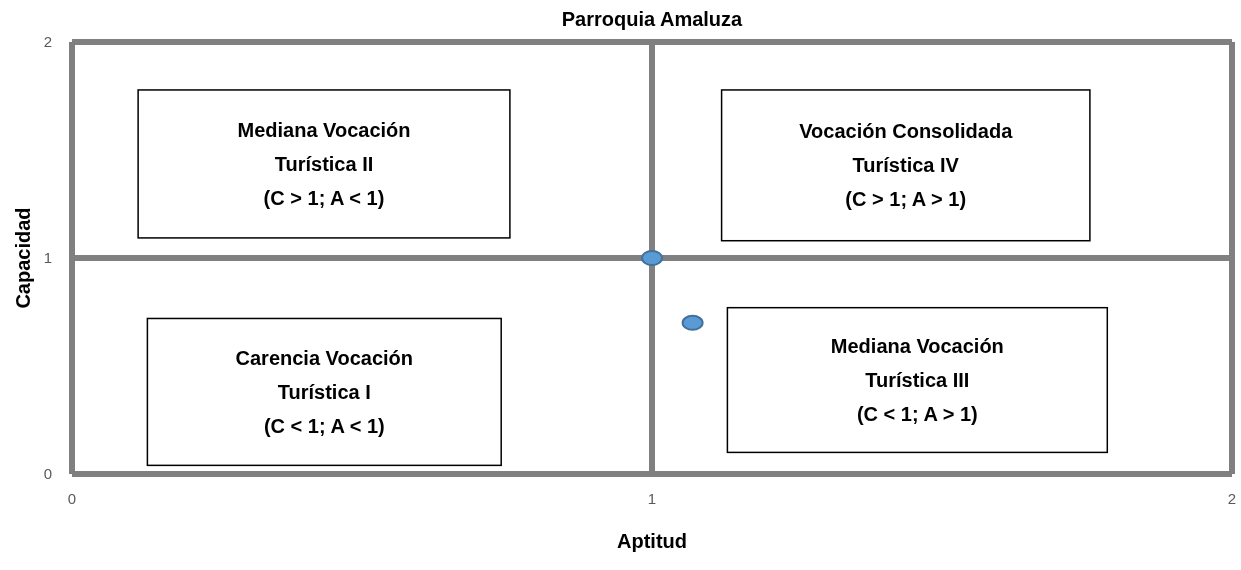 The image size is (1241, 570). Describe the element at coordinates (47, 473) in the screenshot. I see `y-tick-label: 0` at that location.